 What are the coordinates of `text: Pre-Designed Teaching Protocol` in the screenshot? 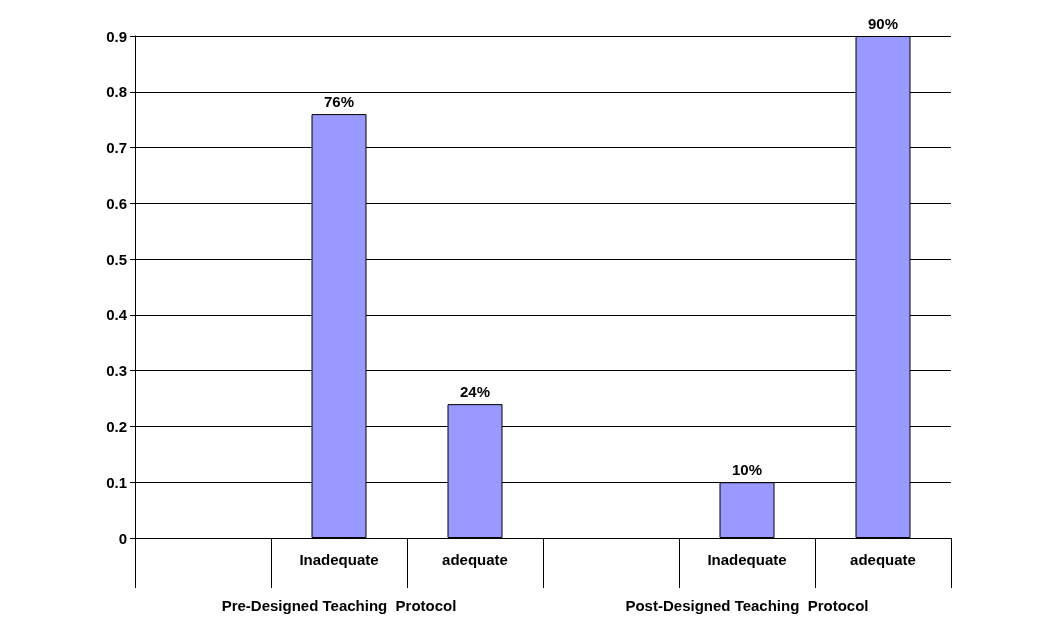 It's located at (339, 605).